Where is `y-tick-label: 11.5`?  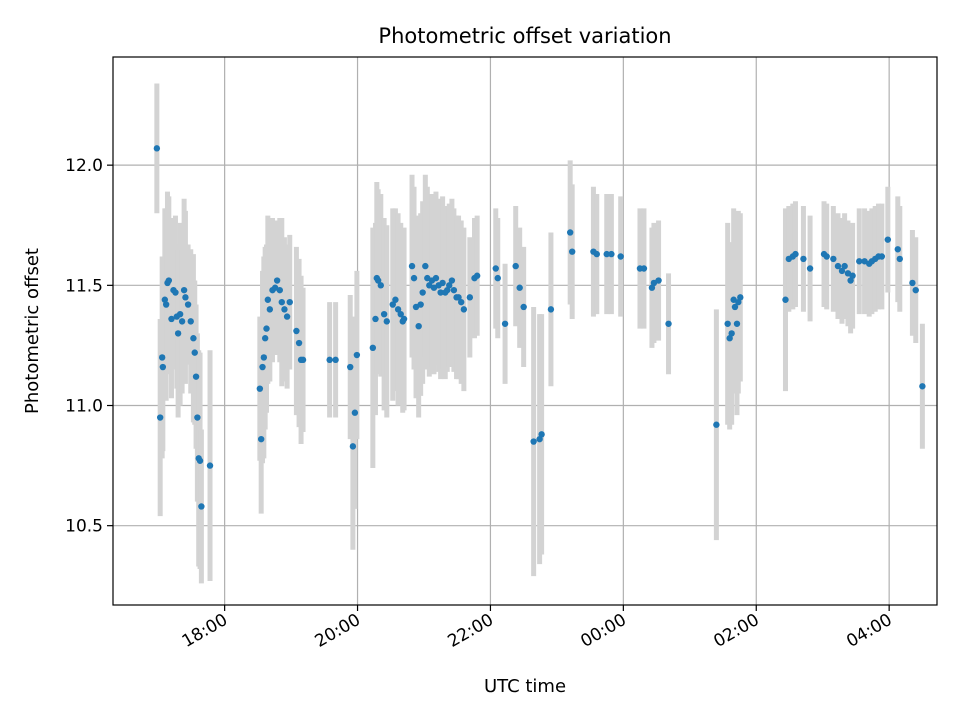
y-tick-label: 11.5 is located at coordinates (84, 286).